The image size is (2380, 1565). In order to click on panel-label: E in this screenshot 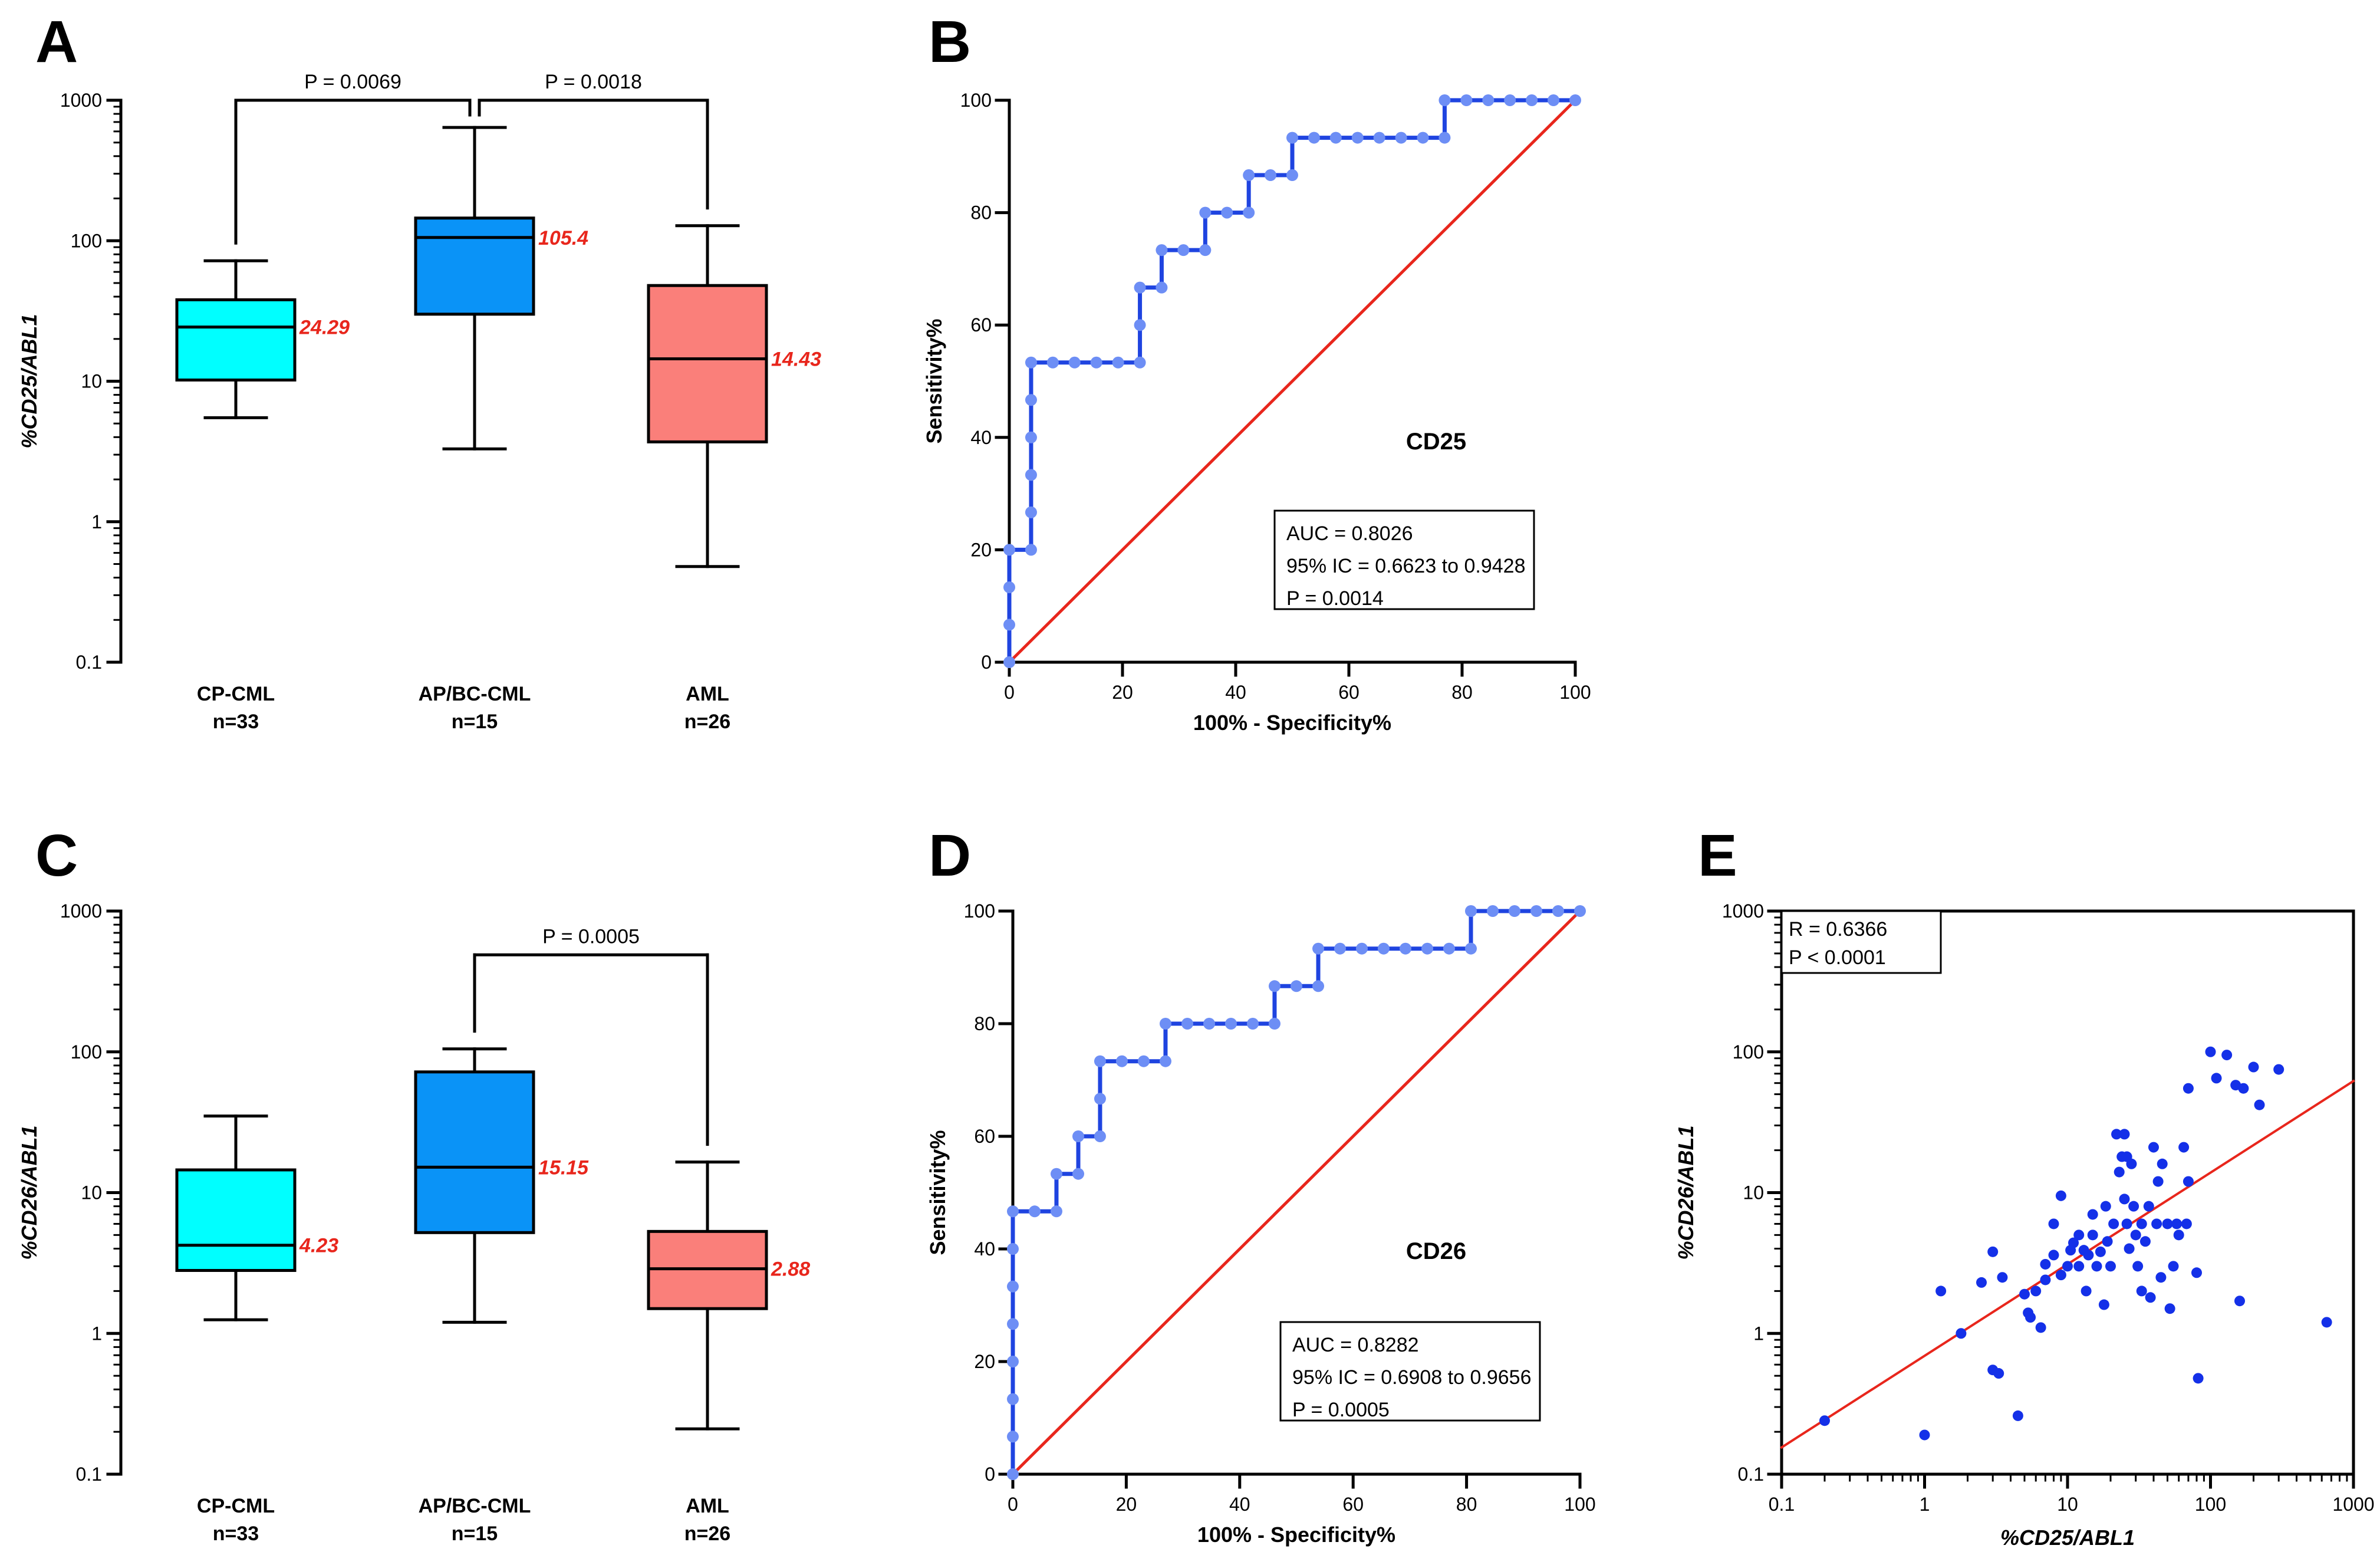, I will do `click(1717, 856)`.